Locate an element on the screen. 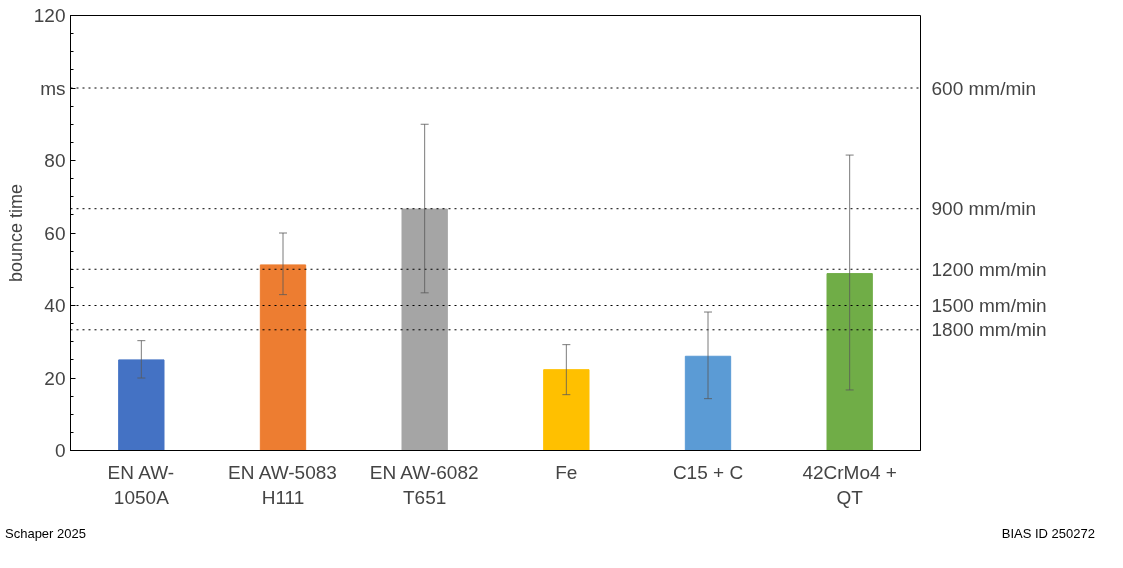 The height and width of the screenshot is (568, 1123). x-tick-label: 42CrMo4 + QT is located at coordinates (849, 484).